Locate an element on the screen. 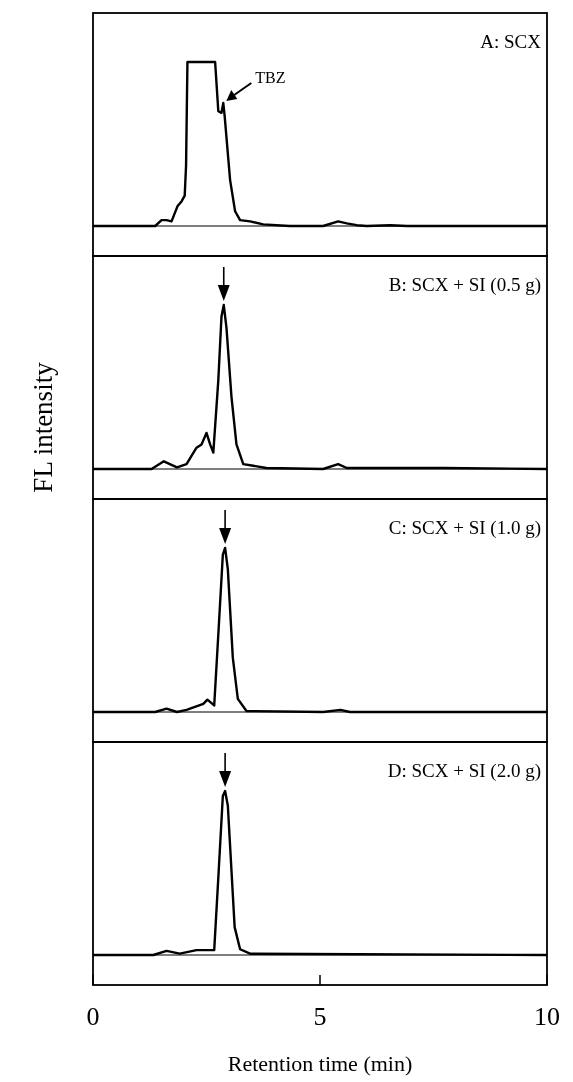 The width and height of the screenshot is (573, 1082). chart-title: D: SCX + SI (2.0 g) is located at coordinates (464, 771).